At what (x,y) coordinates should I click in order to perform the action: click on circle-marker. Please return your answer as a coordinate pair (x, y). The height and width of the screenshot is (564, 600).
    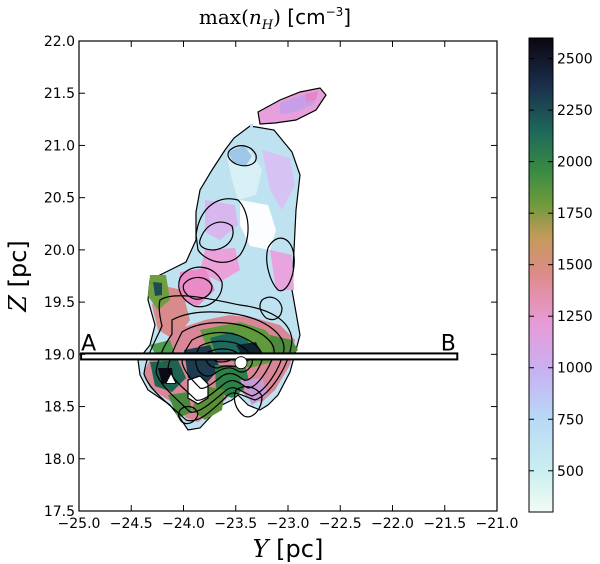
    Looking at the image, I should click on (241, 363).